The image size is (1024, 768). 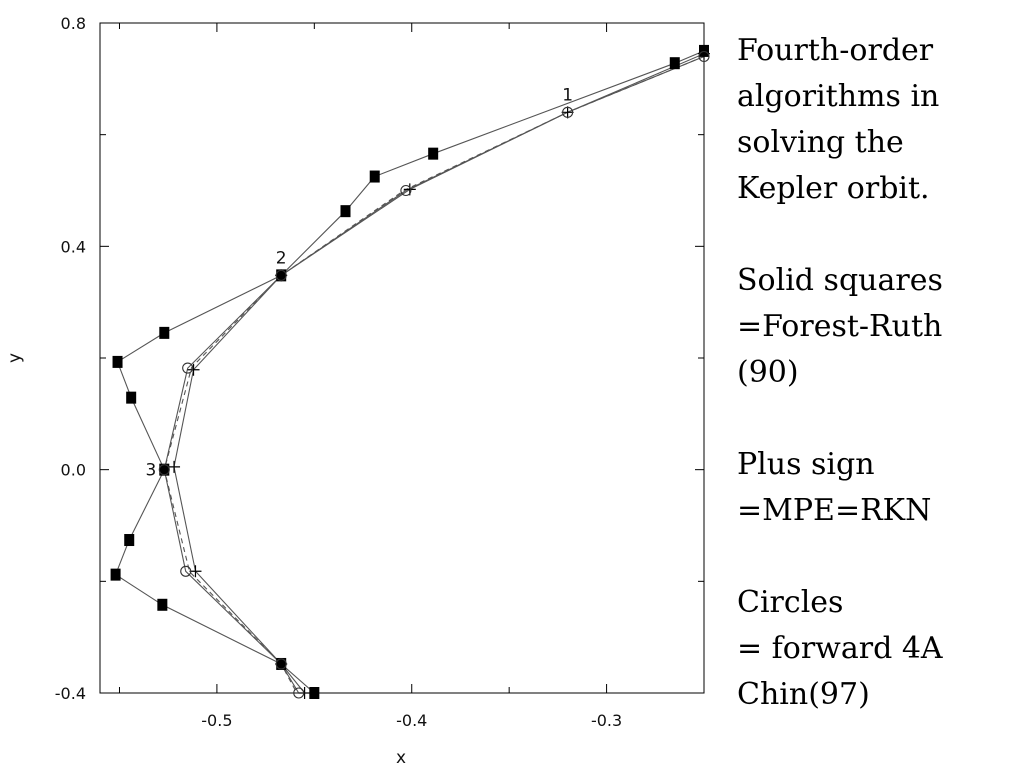 What do you see at coordinates (606, 720) in the screenshot?
I see `x-tick-label: -0.3` at bounding box center [606, 720].